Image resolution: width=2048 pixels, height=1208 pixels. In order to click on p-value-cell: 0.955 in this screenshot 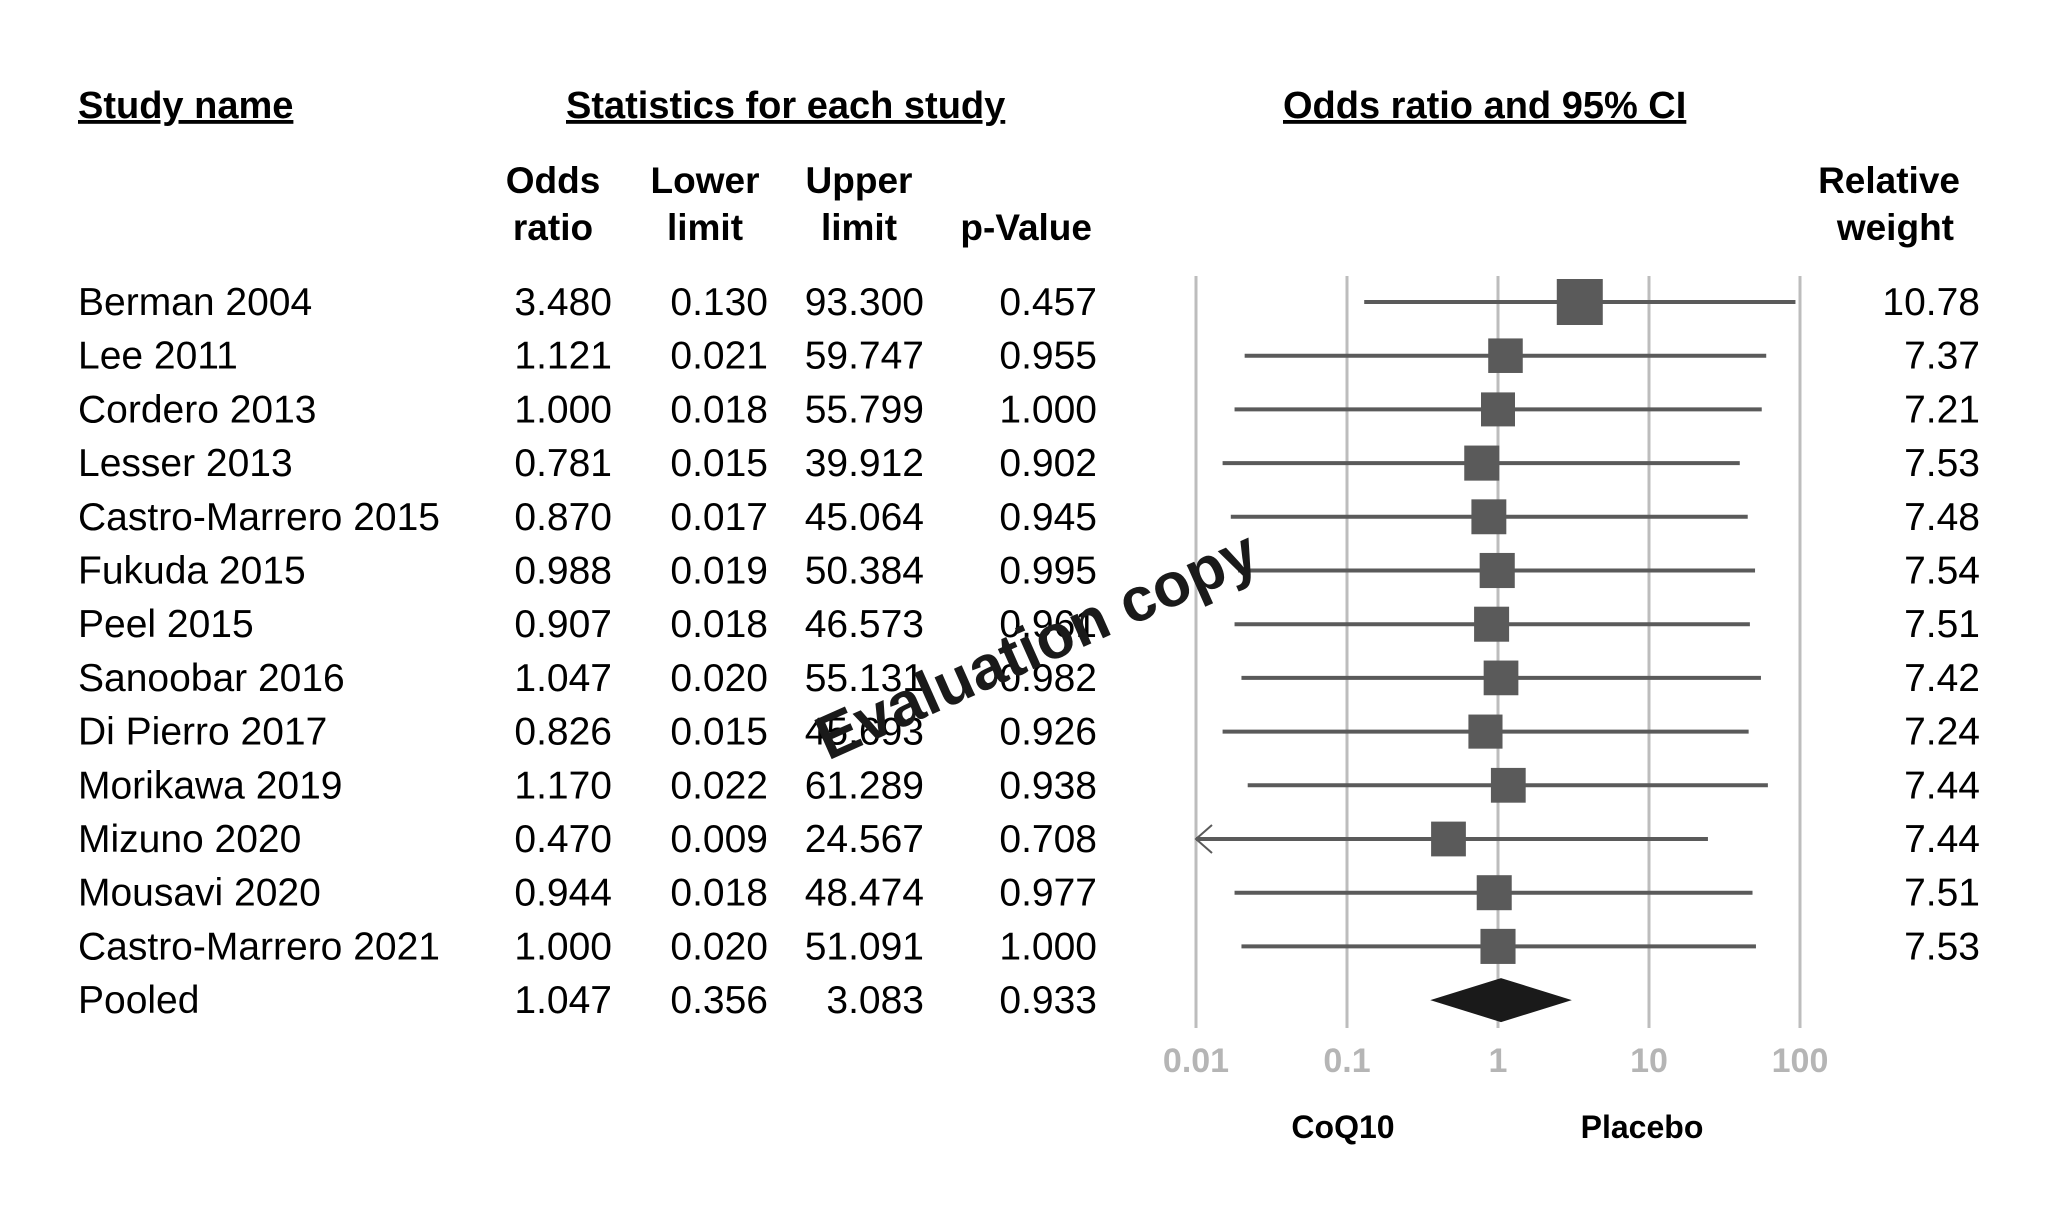, I will do `click(1048, 356)`.